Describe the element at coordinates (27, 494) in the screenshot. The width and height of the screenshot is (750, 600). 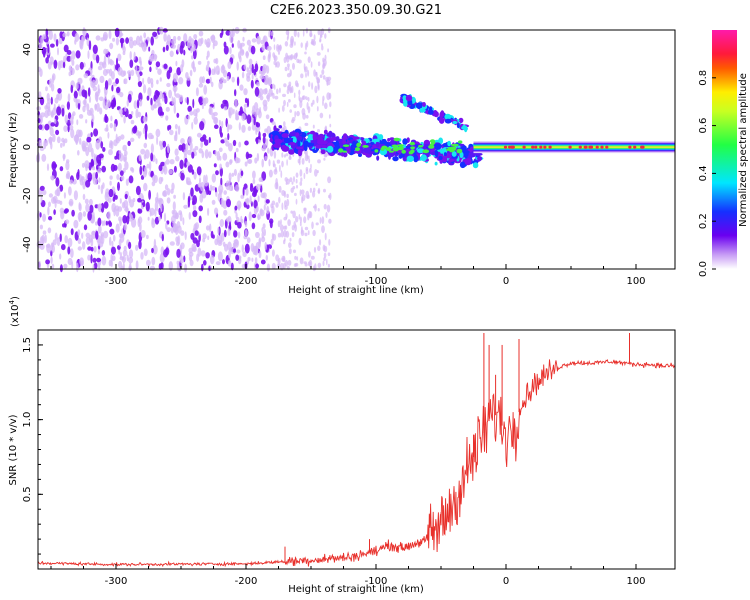
I see `snr-y-tick-label: 0.5` at that location.